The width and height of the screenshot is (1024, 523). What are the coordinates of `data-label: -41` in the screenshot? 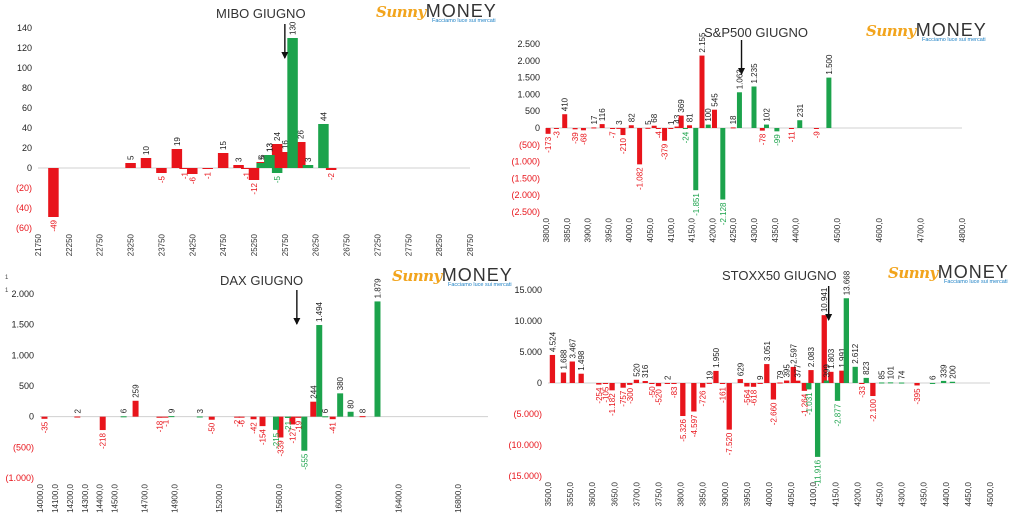 It's located at (333, 428).